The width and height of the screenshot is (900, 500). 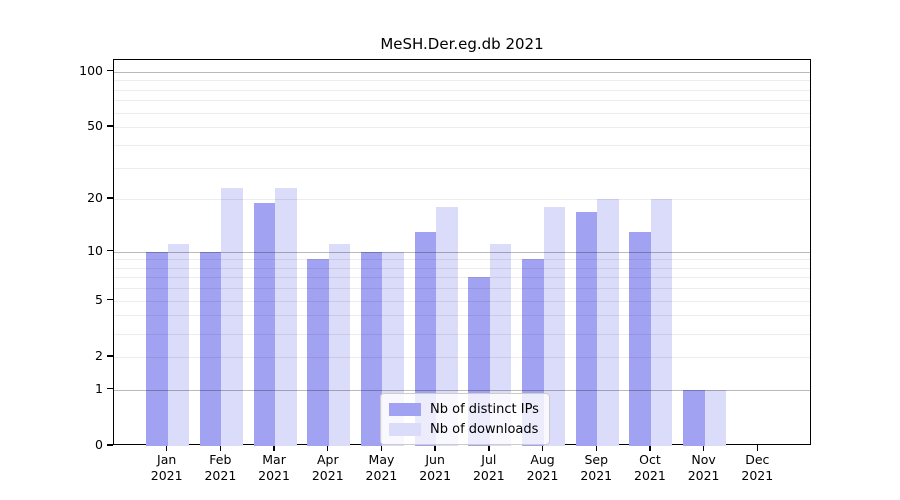 What do you see at coordinates (232, 317) in the screenshot?
I see `bar-downloads-feb` at bounding box center [232, 317].